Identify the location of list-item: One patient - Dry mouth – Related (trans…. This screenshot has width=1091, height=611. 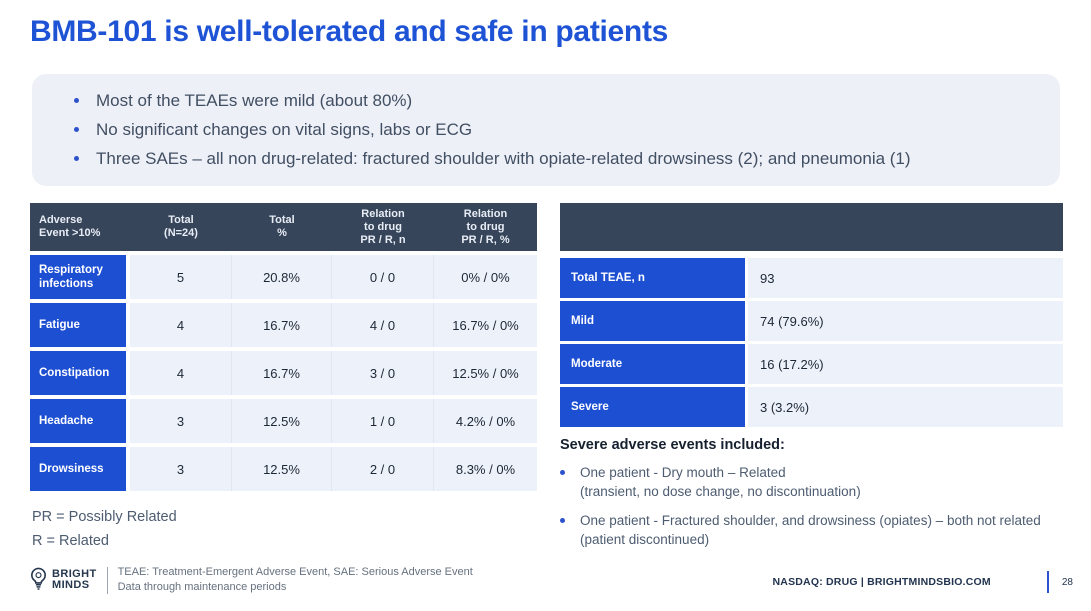
(818, 482).